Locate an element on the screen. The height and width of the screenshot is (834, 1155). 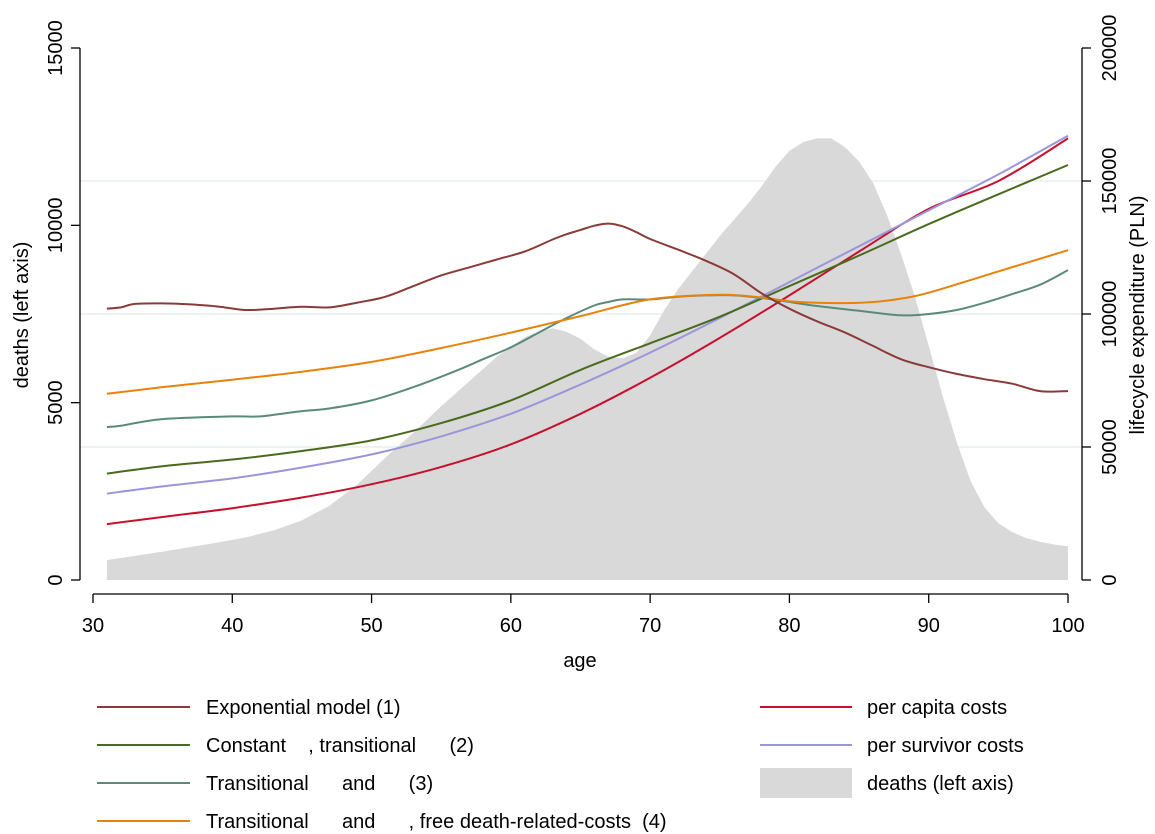
legend-label: Constant , transitional (2) is located at coordinates (340, 746).